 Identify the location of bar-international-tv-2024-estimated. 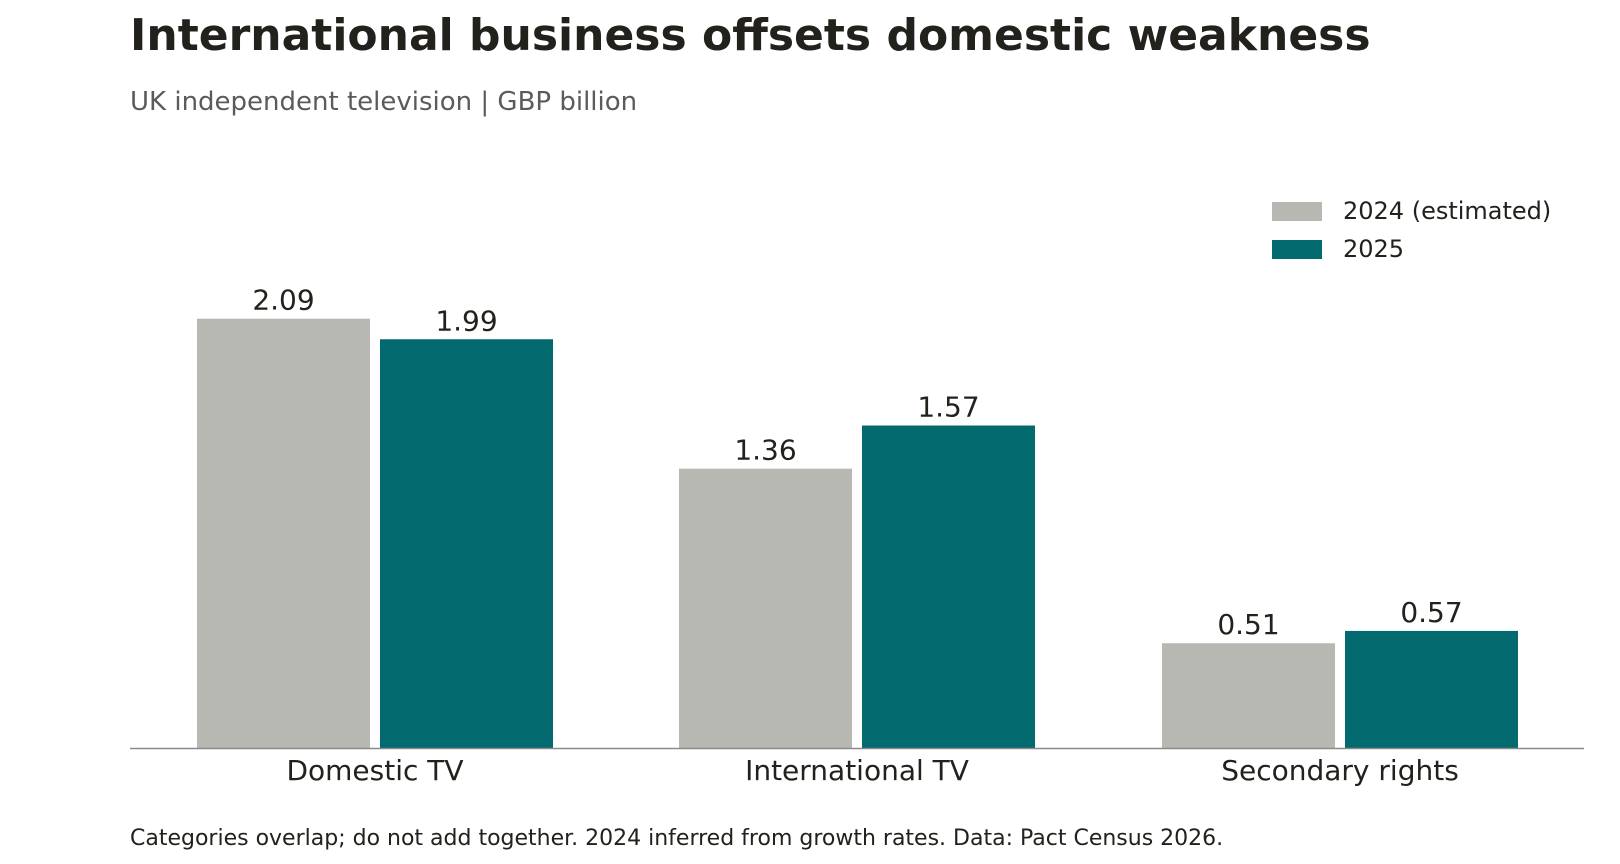
(765, 608).